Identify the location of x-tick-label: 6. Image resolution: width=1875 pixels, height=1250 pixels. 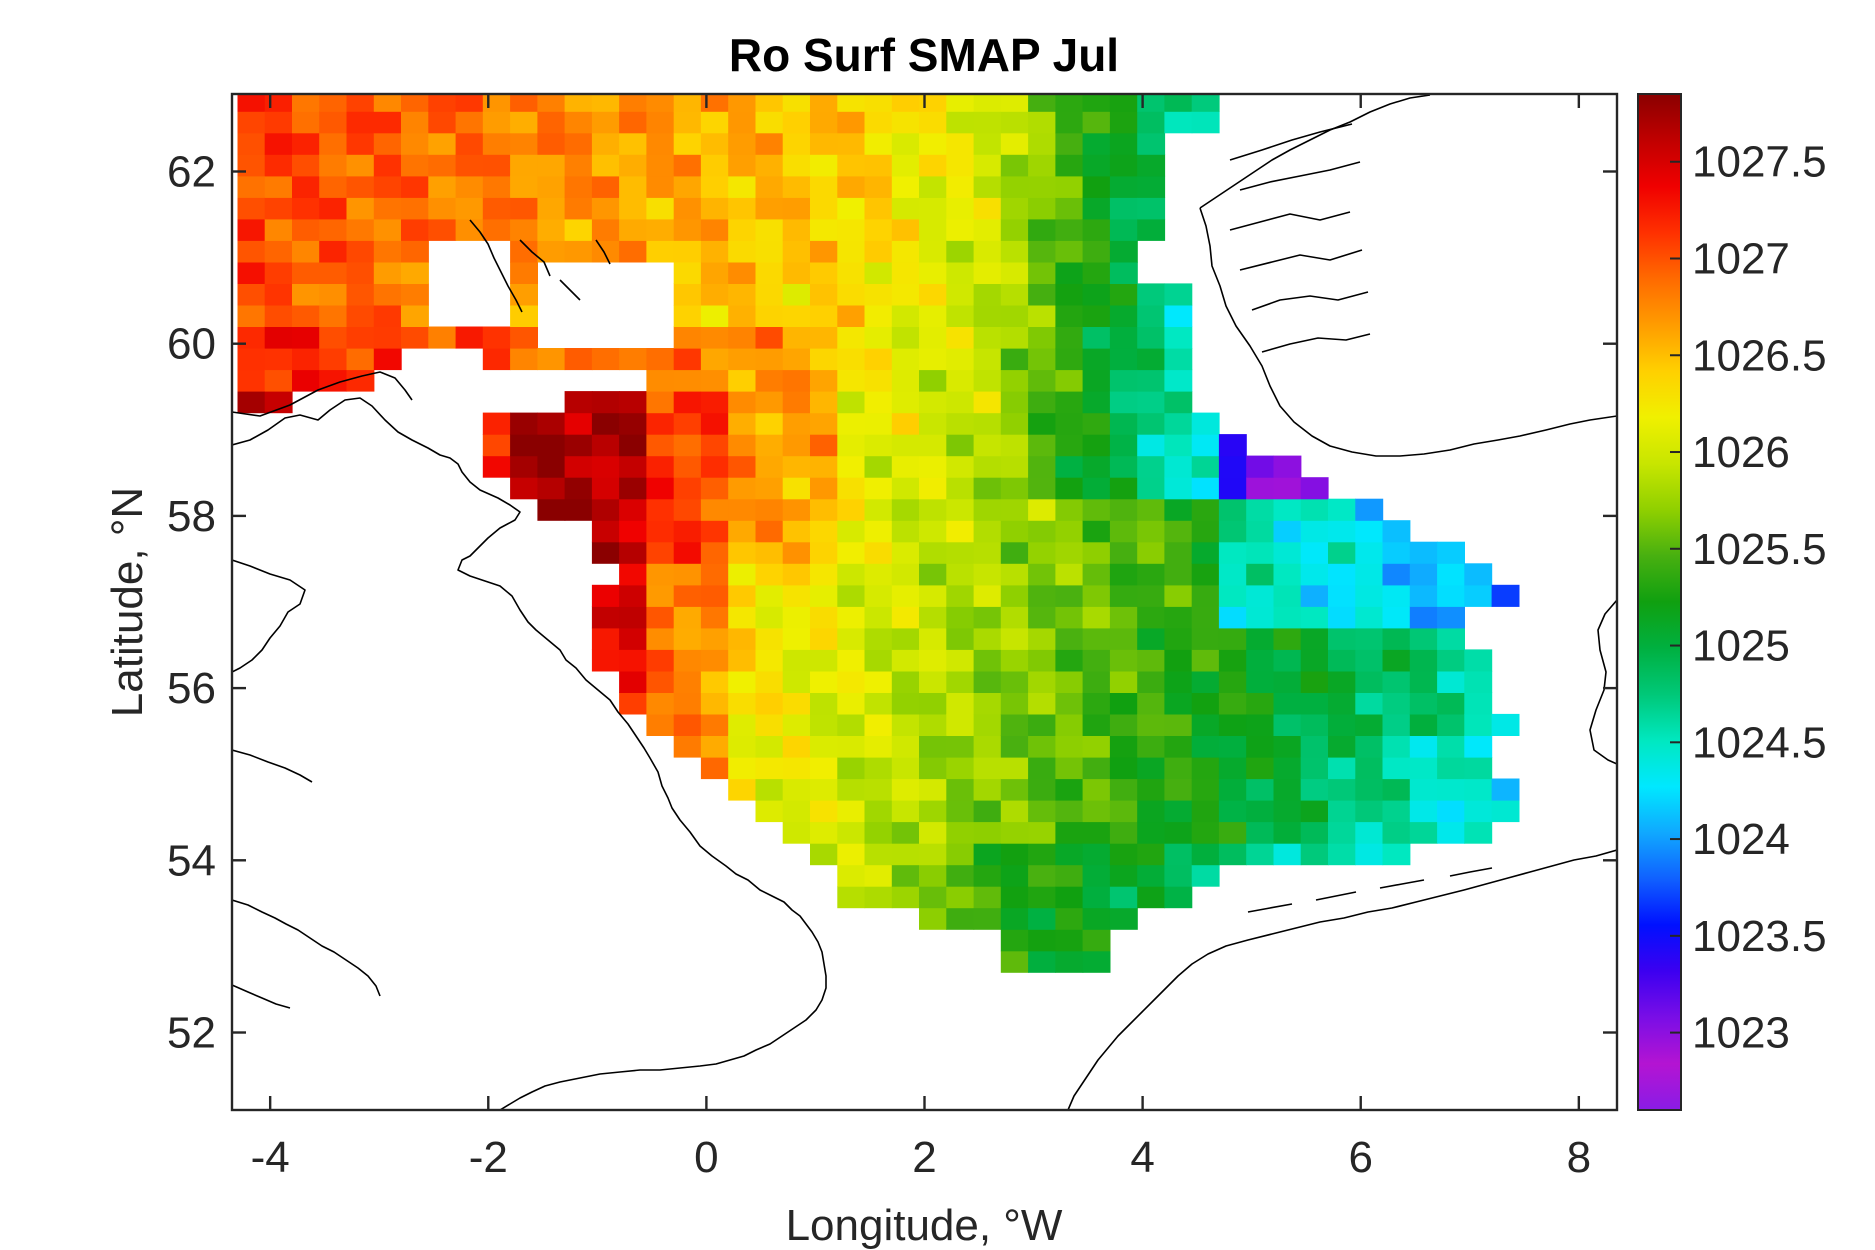
(1360, 1157).